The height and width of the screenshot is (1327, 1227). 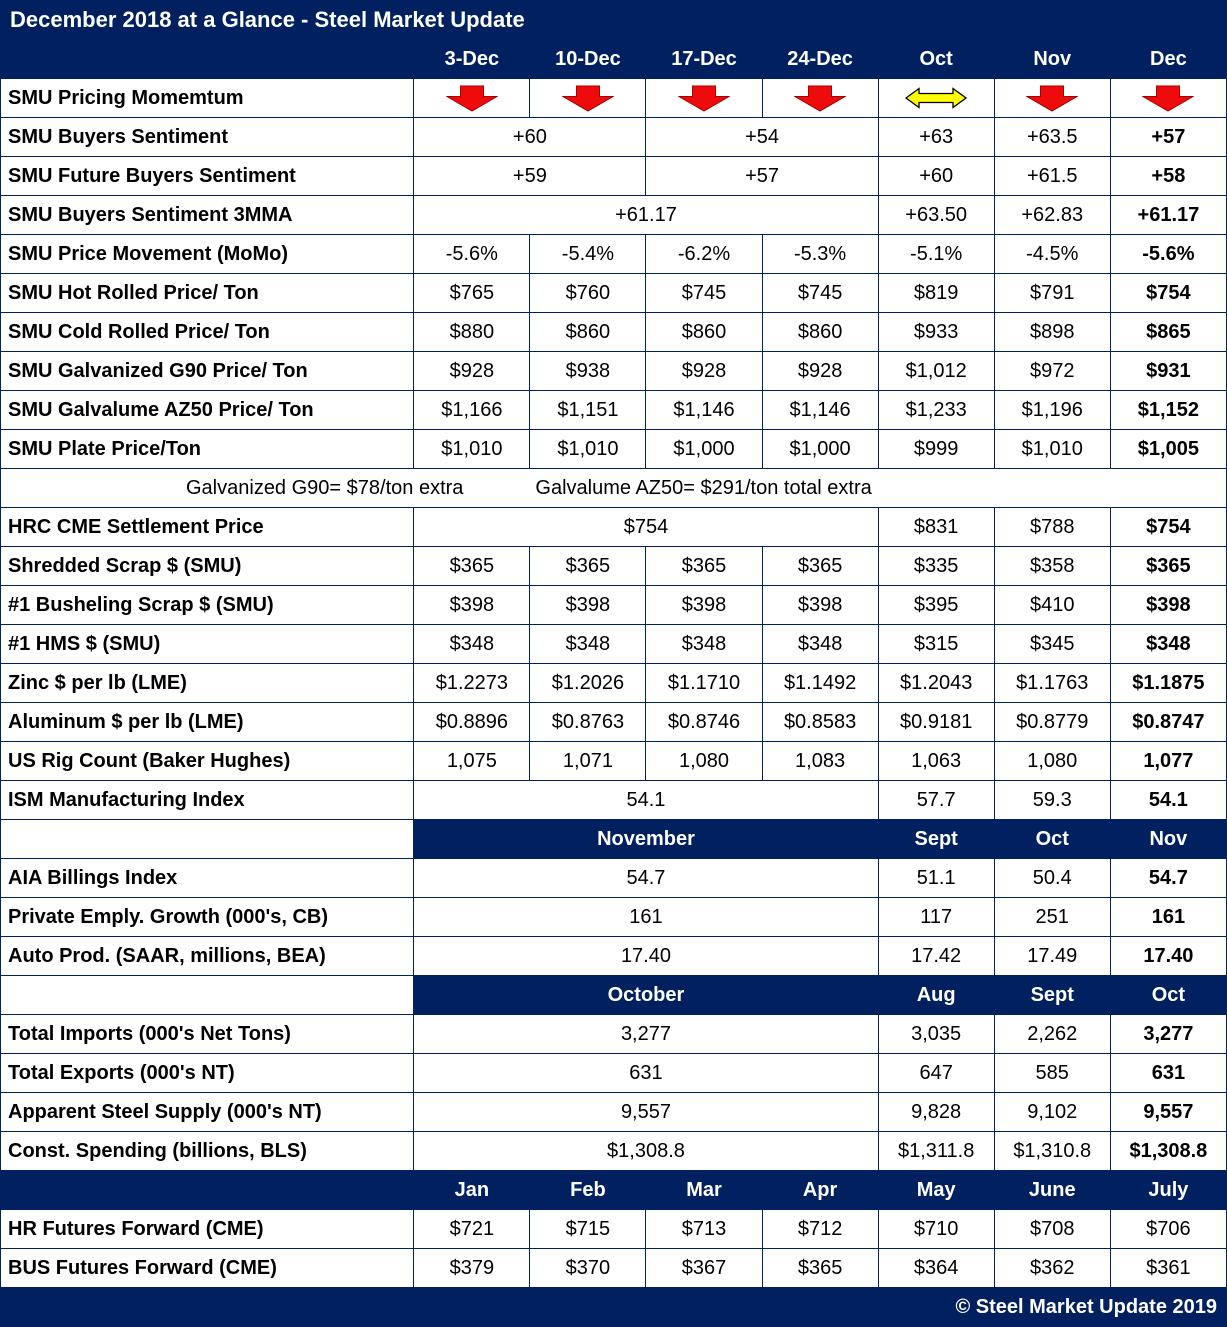 I want to click on row-label: AIA Billings Index, so click(x=207, y=878).